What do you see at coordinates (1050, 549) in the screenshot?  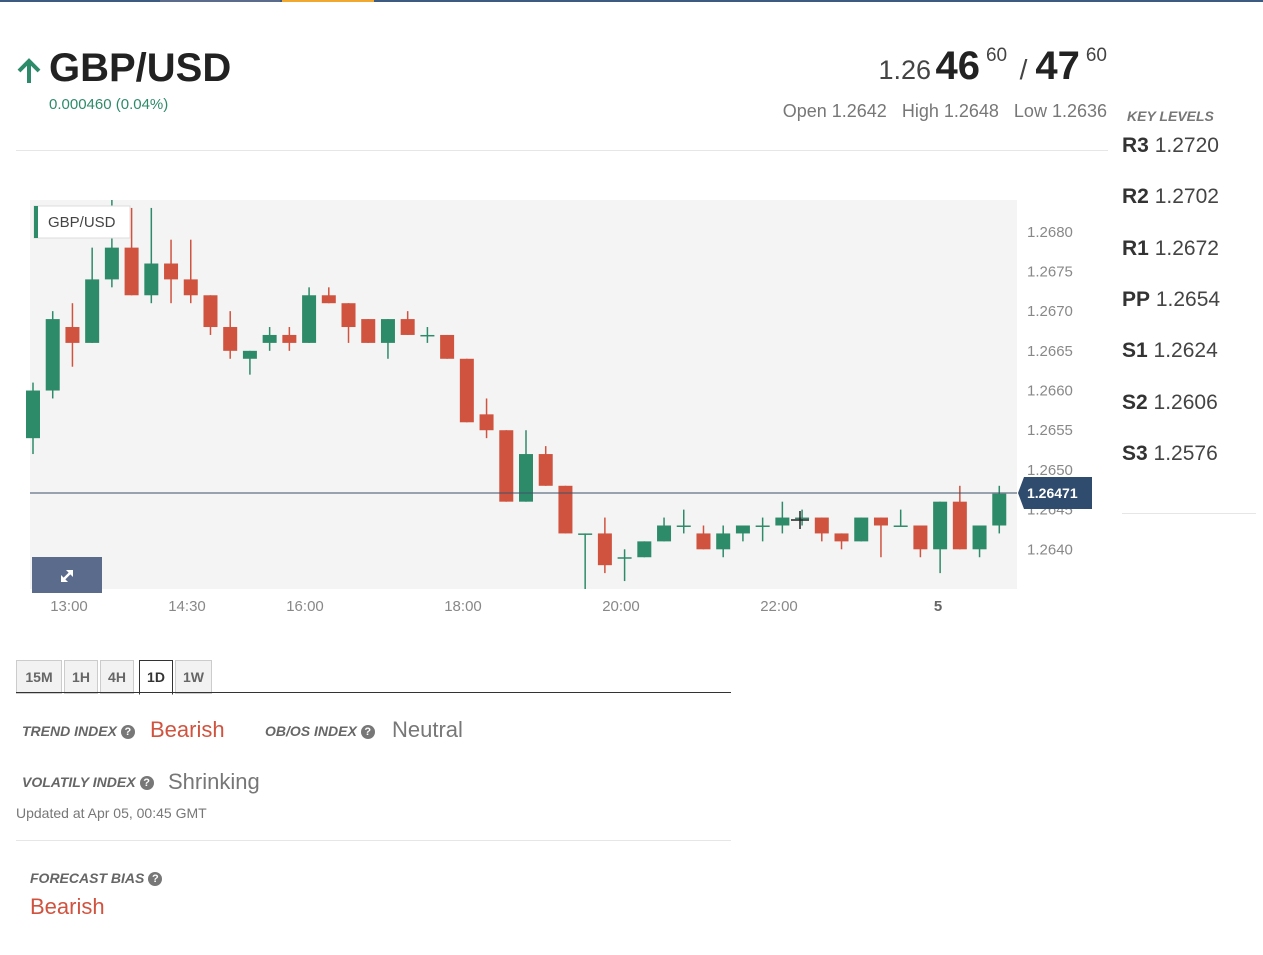 I see `y-tick-label: 1.2640` at bounding box center [1050, 549].